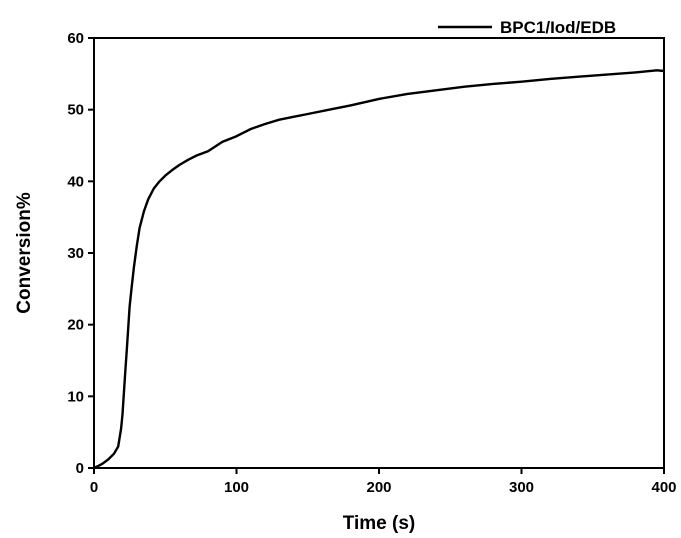 Image resolution: width=681 pixels, height=538 pixels. I want to click on y-tick-label: 20, so click(75, 325).